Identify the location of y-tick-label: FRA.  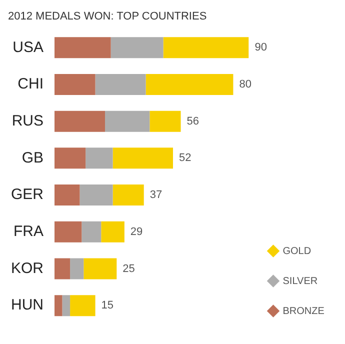
(29, 231).